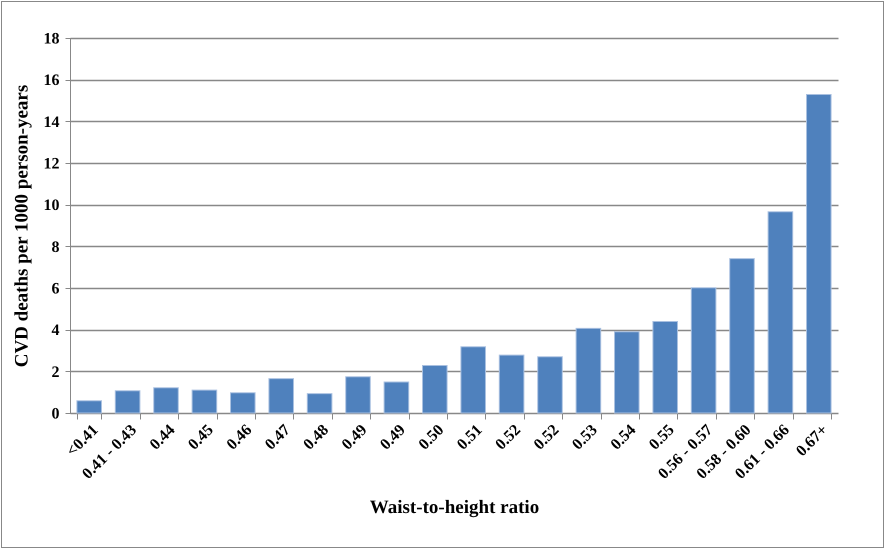 This screenshot has width=887, height=551. Describe the element at coordinates (56, 289) in the screenshot. I see `y-tick-label: 6` at that location.